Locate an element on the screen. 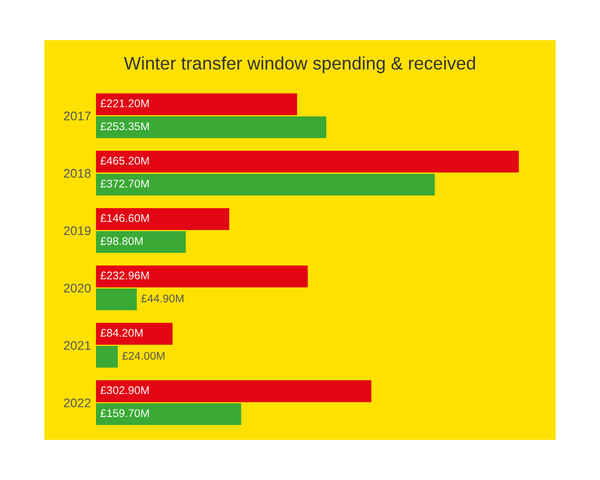  data-label: £159.70M is located at coordinates (124, 413).